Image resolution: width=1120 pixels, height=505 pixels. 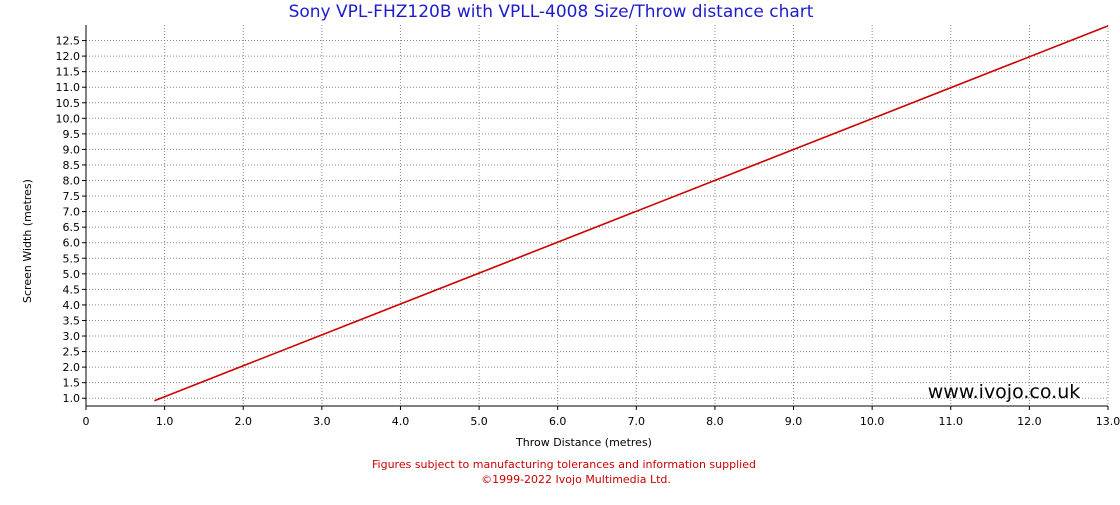 What do you see at coordinates (72, 134) in the screenshot?
I see `y-tick-label: 9.5` at bounding box center [72, 134].